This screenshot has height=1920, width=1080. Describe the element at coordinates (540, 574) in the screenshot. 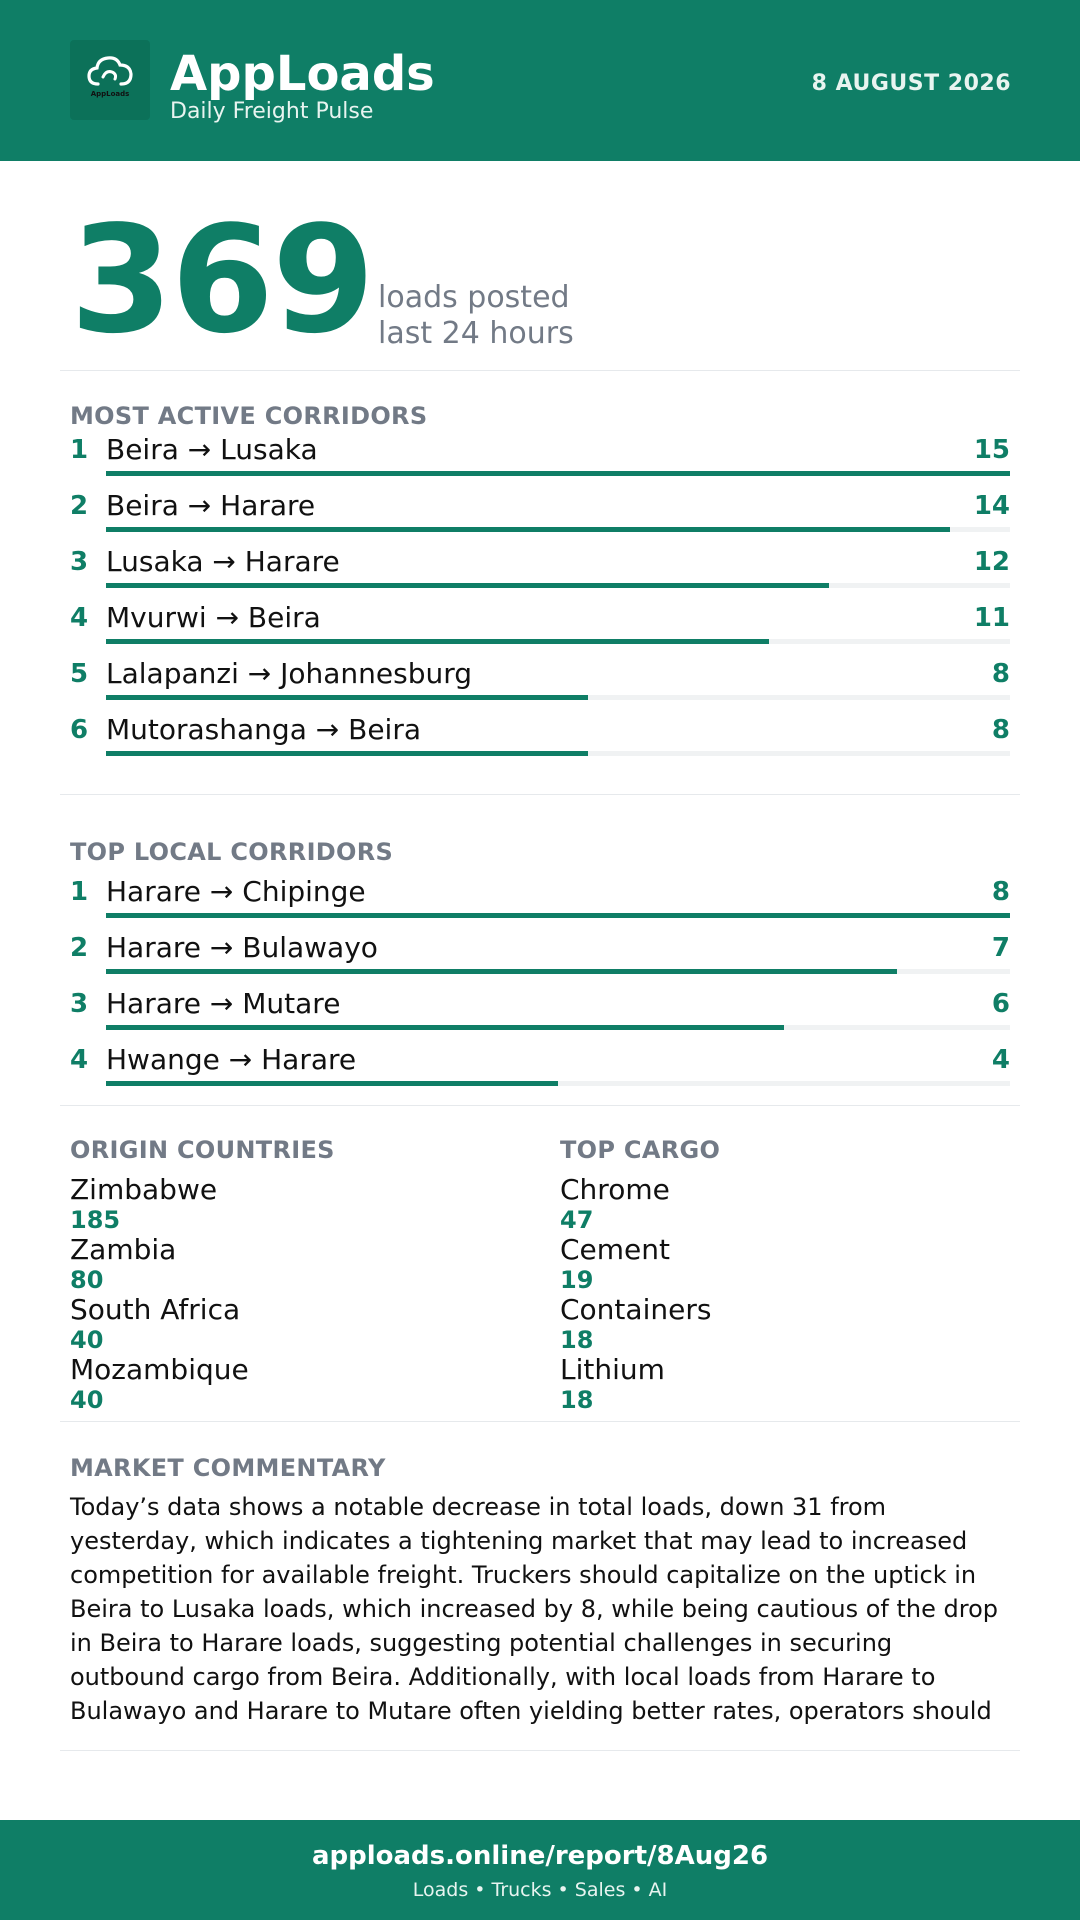

I see `corridor-row: 3 Lusaka → Harare 12` at that location.